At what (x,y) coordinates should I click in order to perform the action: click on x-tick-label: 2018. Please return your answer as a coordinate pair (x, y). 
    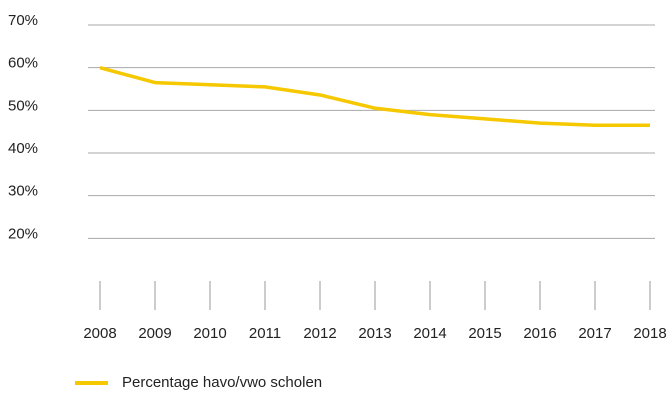
    Looking at the image, I should click on (649, 333).